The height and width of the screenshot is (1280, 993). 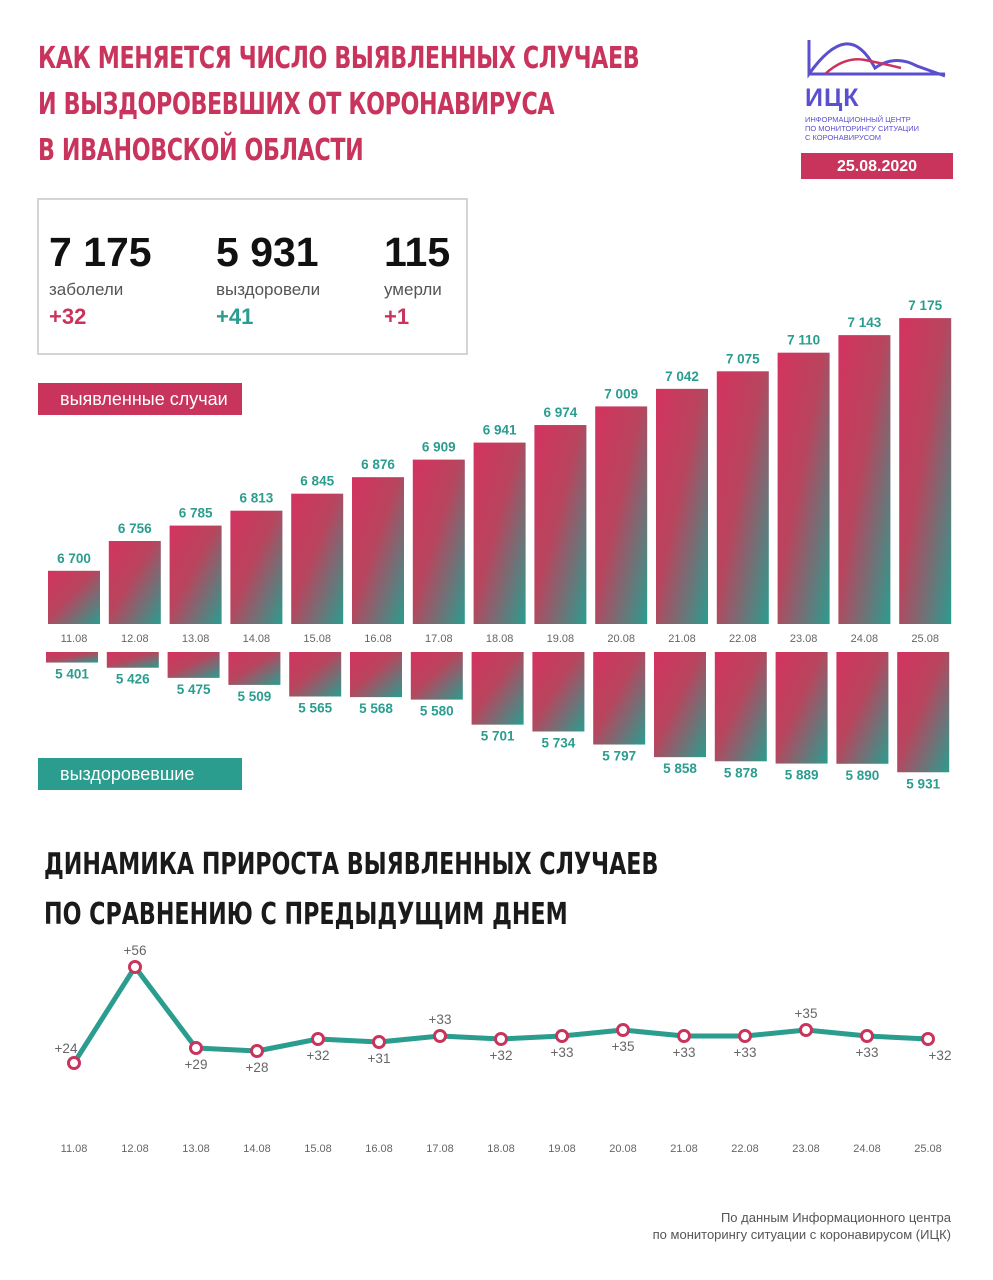 What do you see at coordinates (257, 1067) in the screenshot?
I see `growth-point-label: +28` at bounding box center [257, 1067].